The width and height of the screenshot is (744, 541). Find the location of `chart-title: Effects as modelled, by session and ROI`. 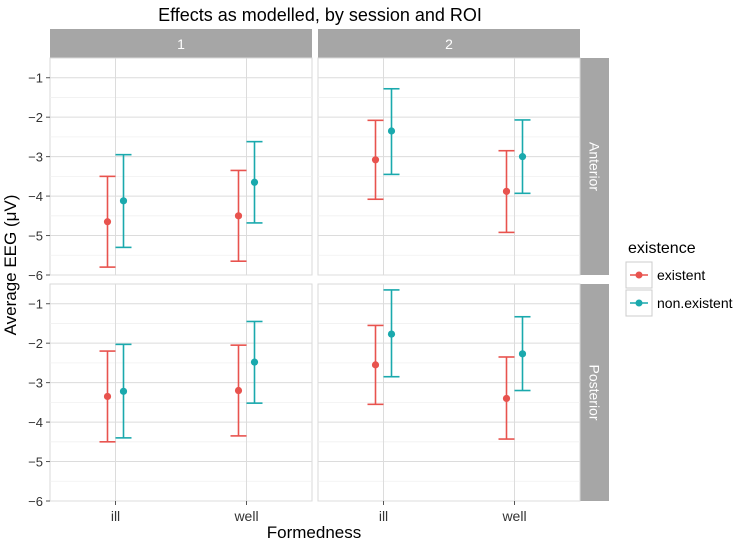

chart-title: Effects as modelled, by session and ROI is located at coordinates (320, 15).